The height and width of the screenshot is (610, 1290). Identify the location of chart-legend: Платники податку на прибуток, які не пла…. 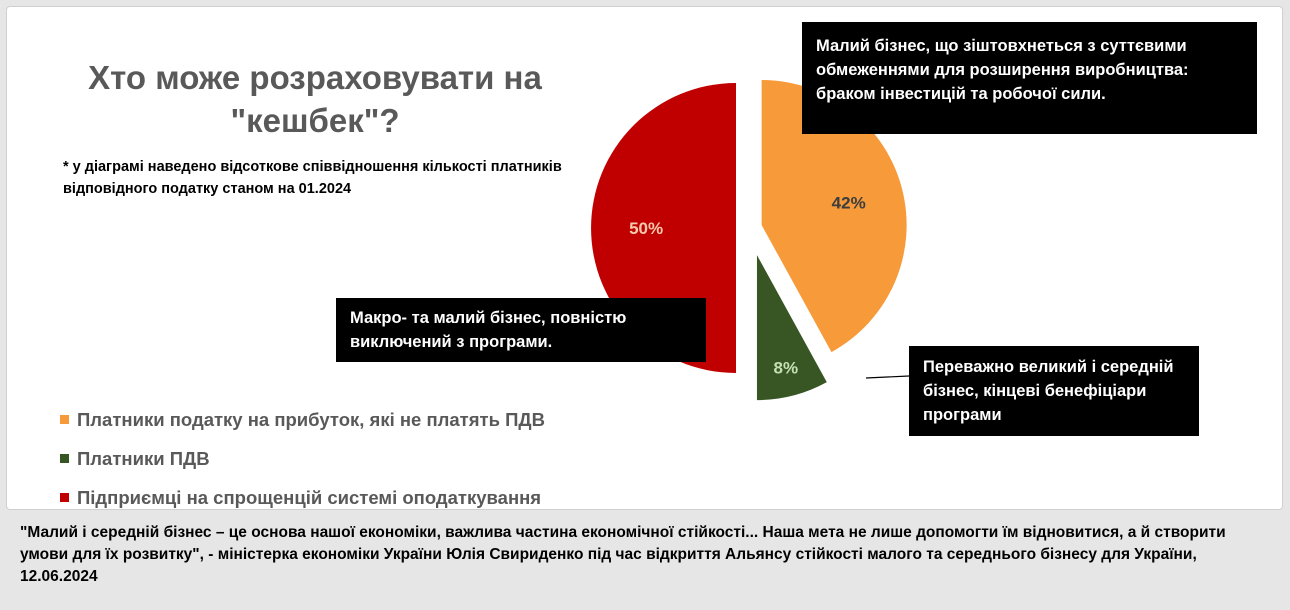
(302, 458).